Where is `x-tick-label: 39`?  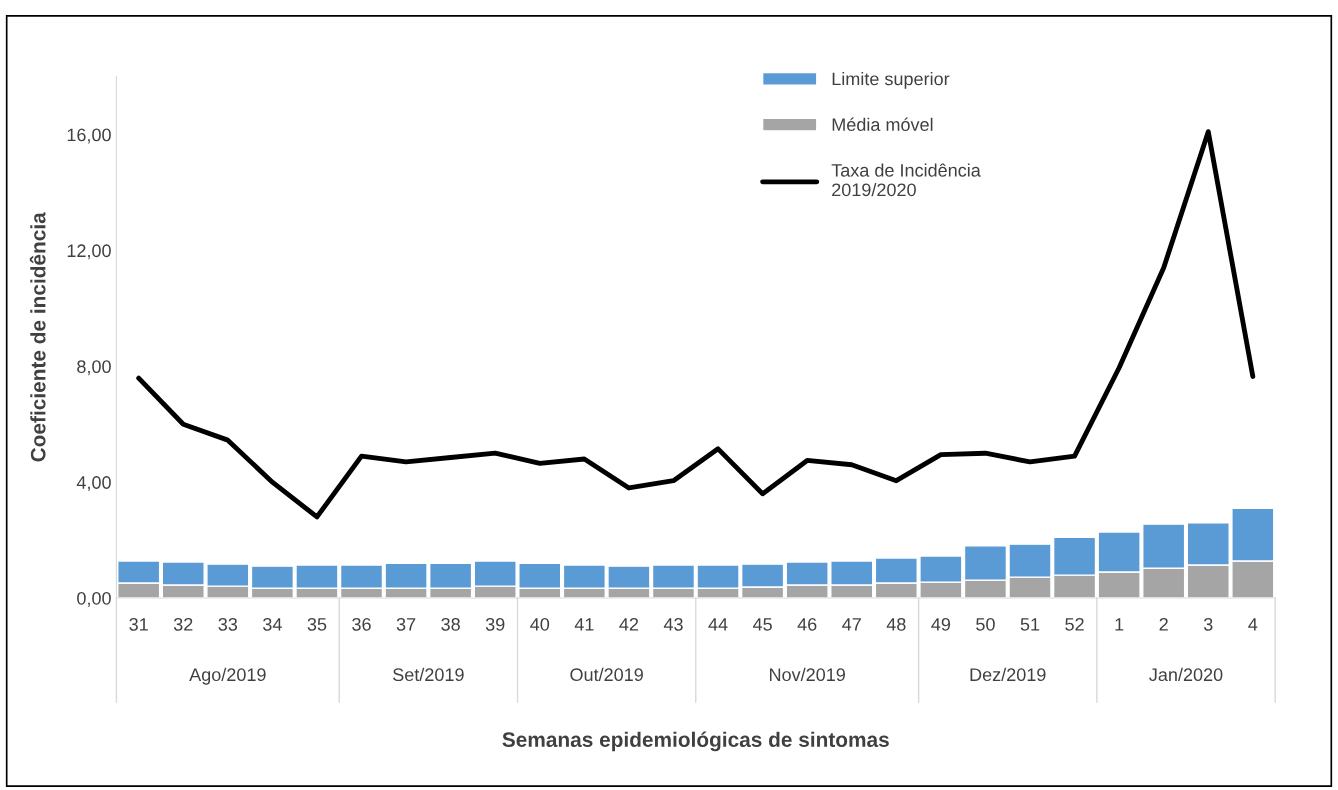
x-tick-label: 39 is located at coordinates (495, 624).